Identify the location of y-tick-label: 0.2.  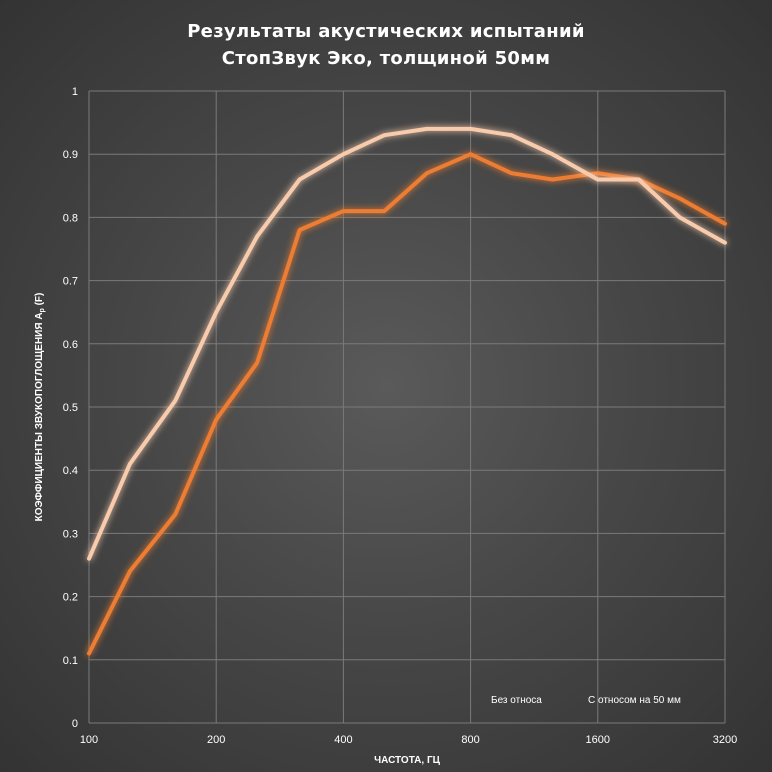
(70, 598).